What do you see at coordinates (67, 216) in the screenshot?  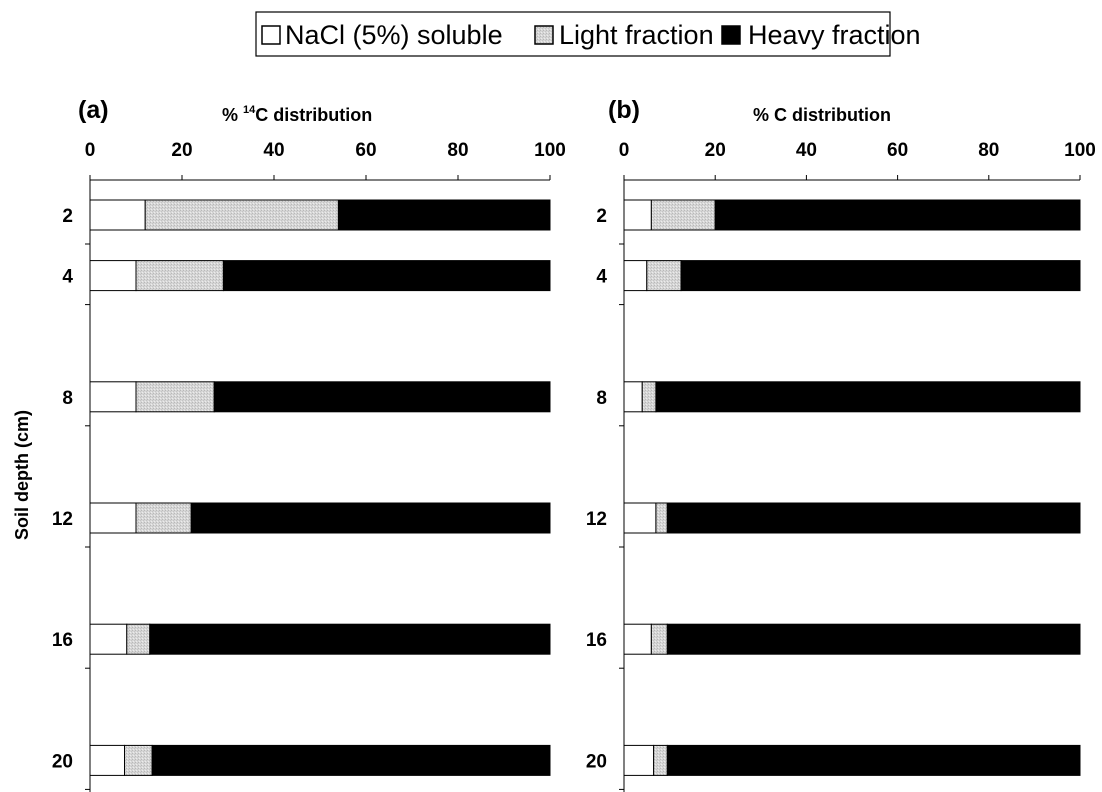 I see `panel-a-y-tick-label: 2` at bounding box center [67, 216].